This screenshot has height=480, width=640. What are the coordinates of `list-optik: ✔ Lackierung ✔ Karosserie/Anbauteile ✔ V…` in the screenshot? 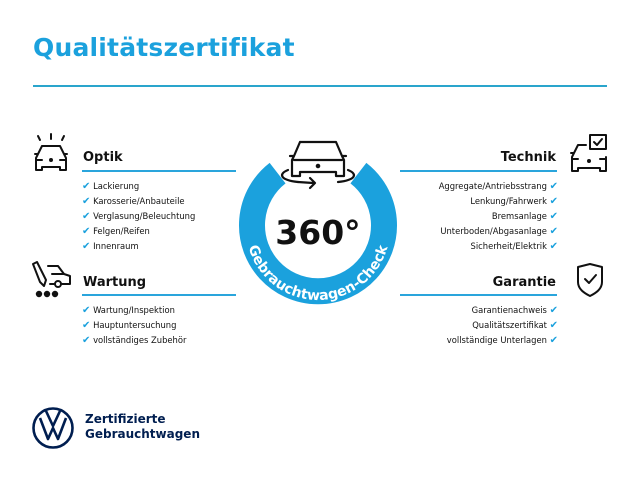 It's located at (138, 216).